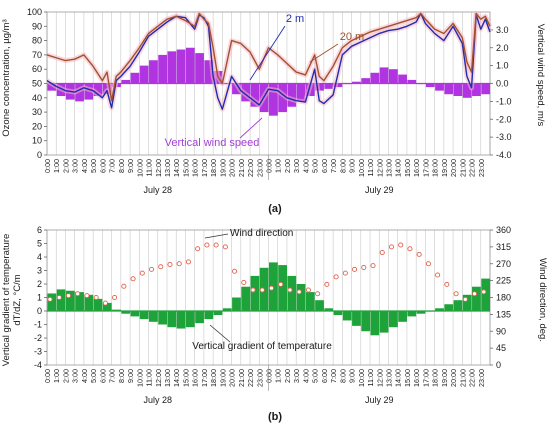 This screenshot has width=550, height=432. Describe the element at coordinates (416, 168) in the screenshot. I see `x-tick-label: 16:00` at that location.